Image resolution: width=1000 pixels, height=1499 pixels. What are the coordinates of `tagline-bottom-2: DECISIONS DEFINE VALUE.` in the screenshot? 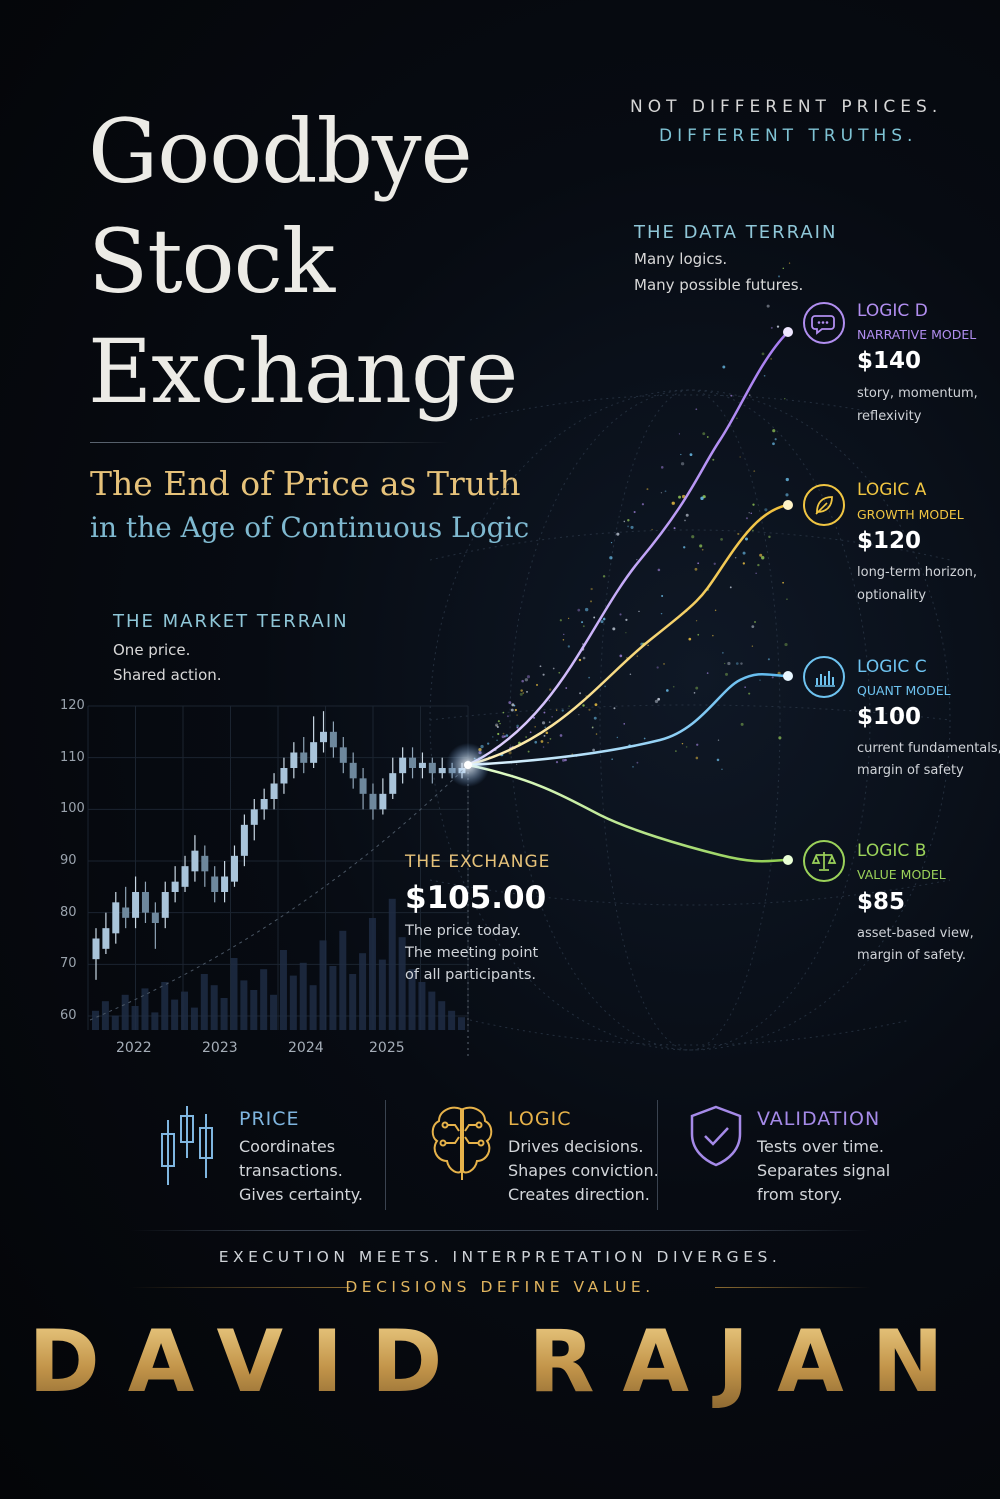 It's located at (500, 1287).